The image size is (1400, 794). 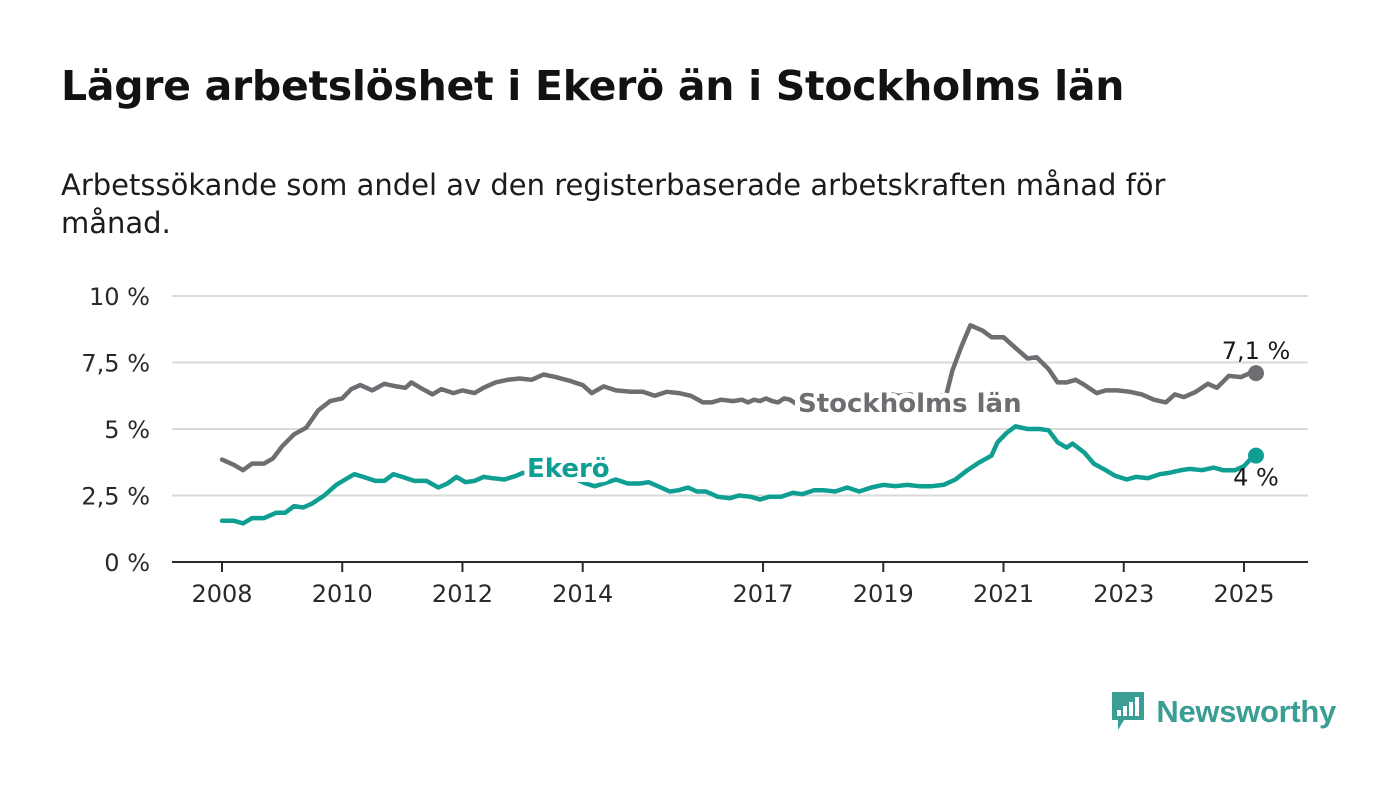 I want to click on x-tick-label: 2014, so click(x=582, y=594).